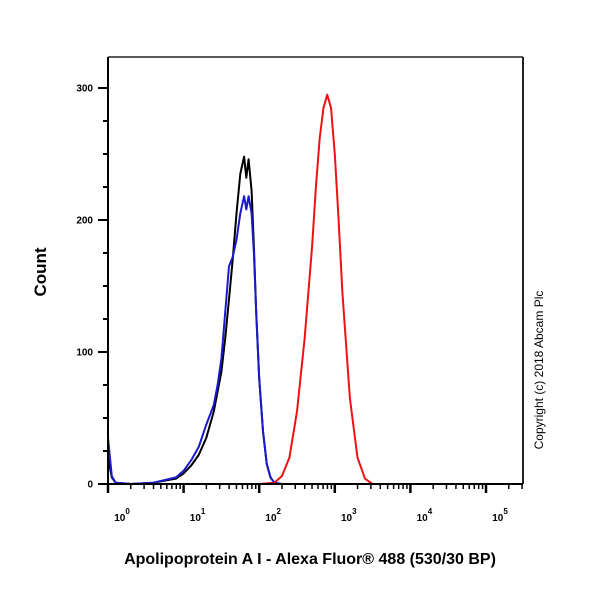  What do you see at coordinates (90, 485) in the screenshot?
I see `y-tick-label: 0` at bounding box center [90, 485].